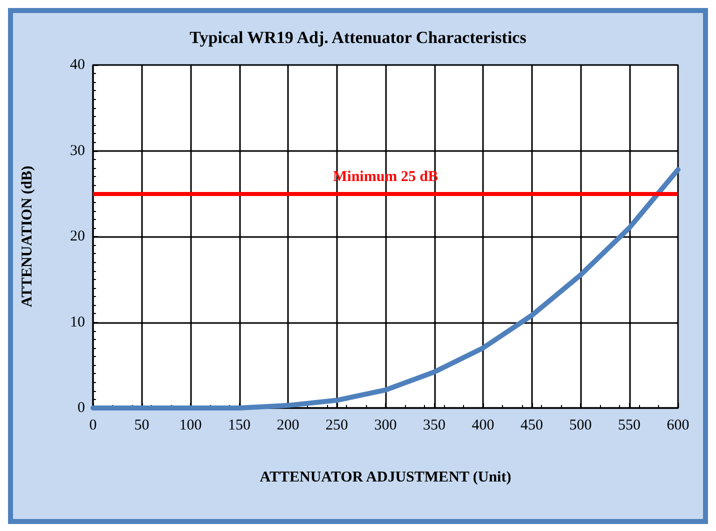  I want to click on x-tick-label: 200, so click(288, 426).